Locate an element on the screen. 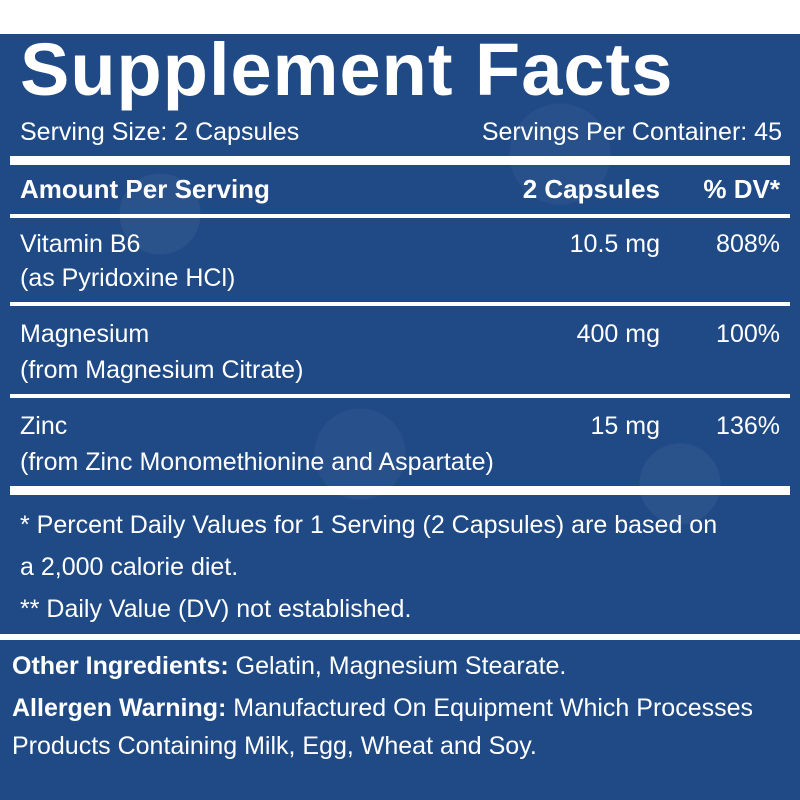 The image size is (800, 800). nutrient-source: (from Magnesium Citrate) is located at coordinates (162, 370).